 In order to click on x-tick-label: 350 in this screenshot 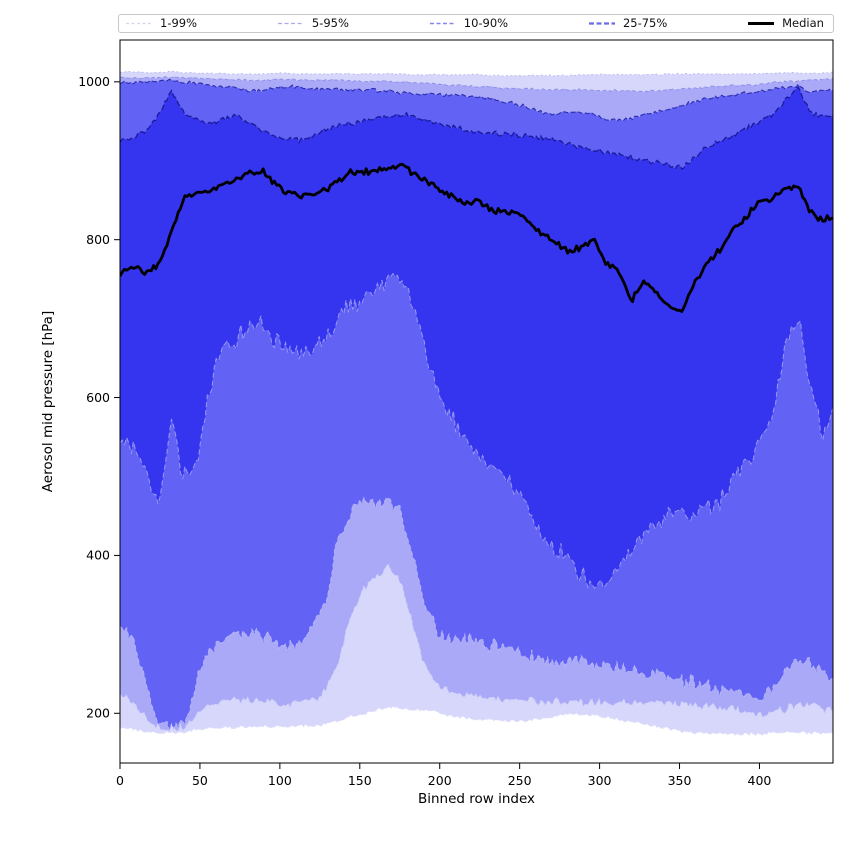, I will do `click(680, 780)`.